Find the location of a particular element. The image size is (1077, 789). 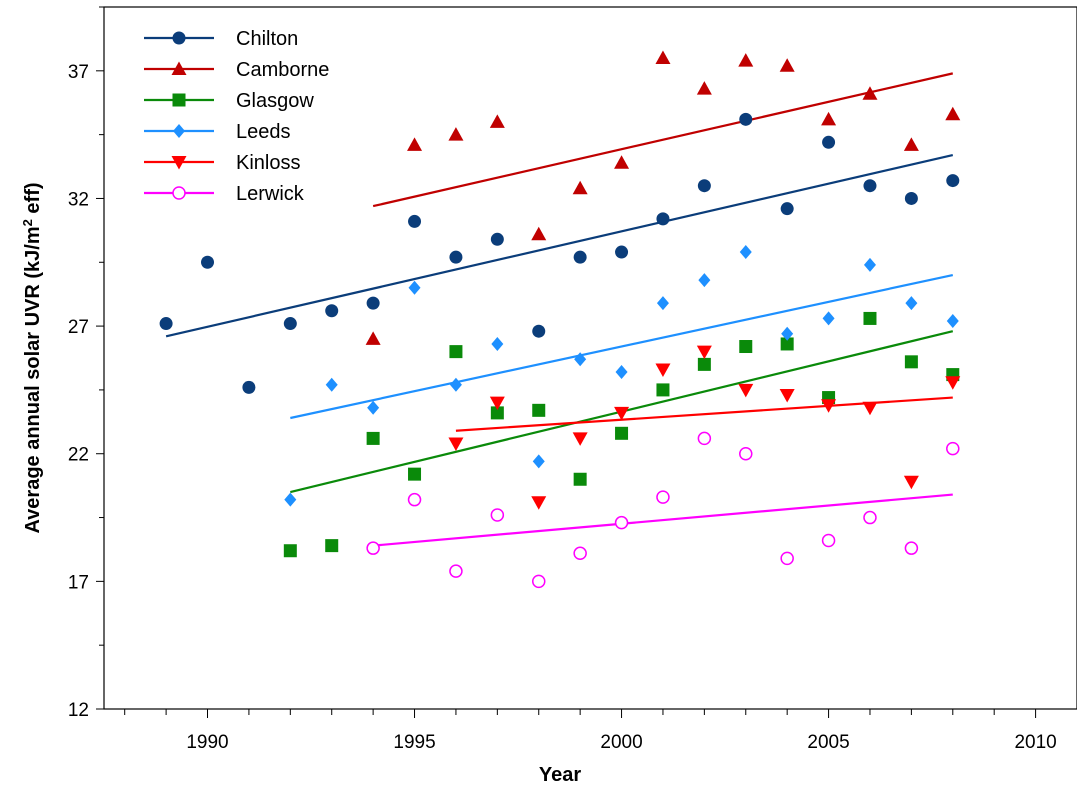

trend-line-leeds is located at coordinates (622, 346).